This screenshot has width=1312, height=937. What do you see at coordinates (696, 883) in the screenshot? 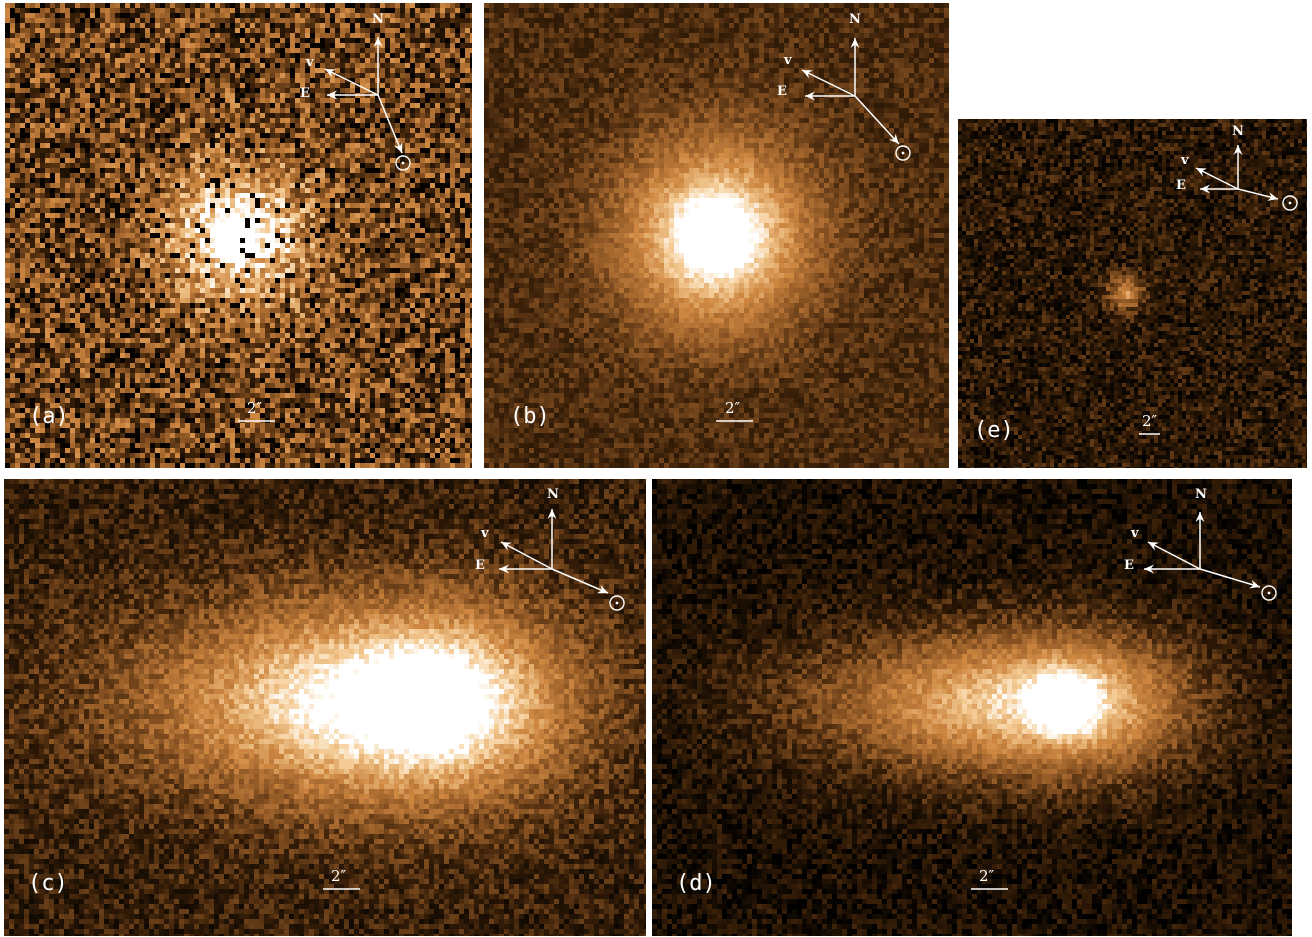
I see `panel-label: (d)` at bounding box center [696, 883].